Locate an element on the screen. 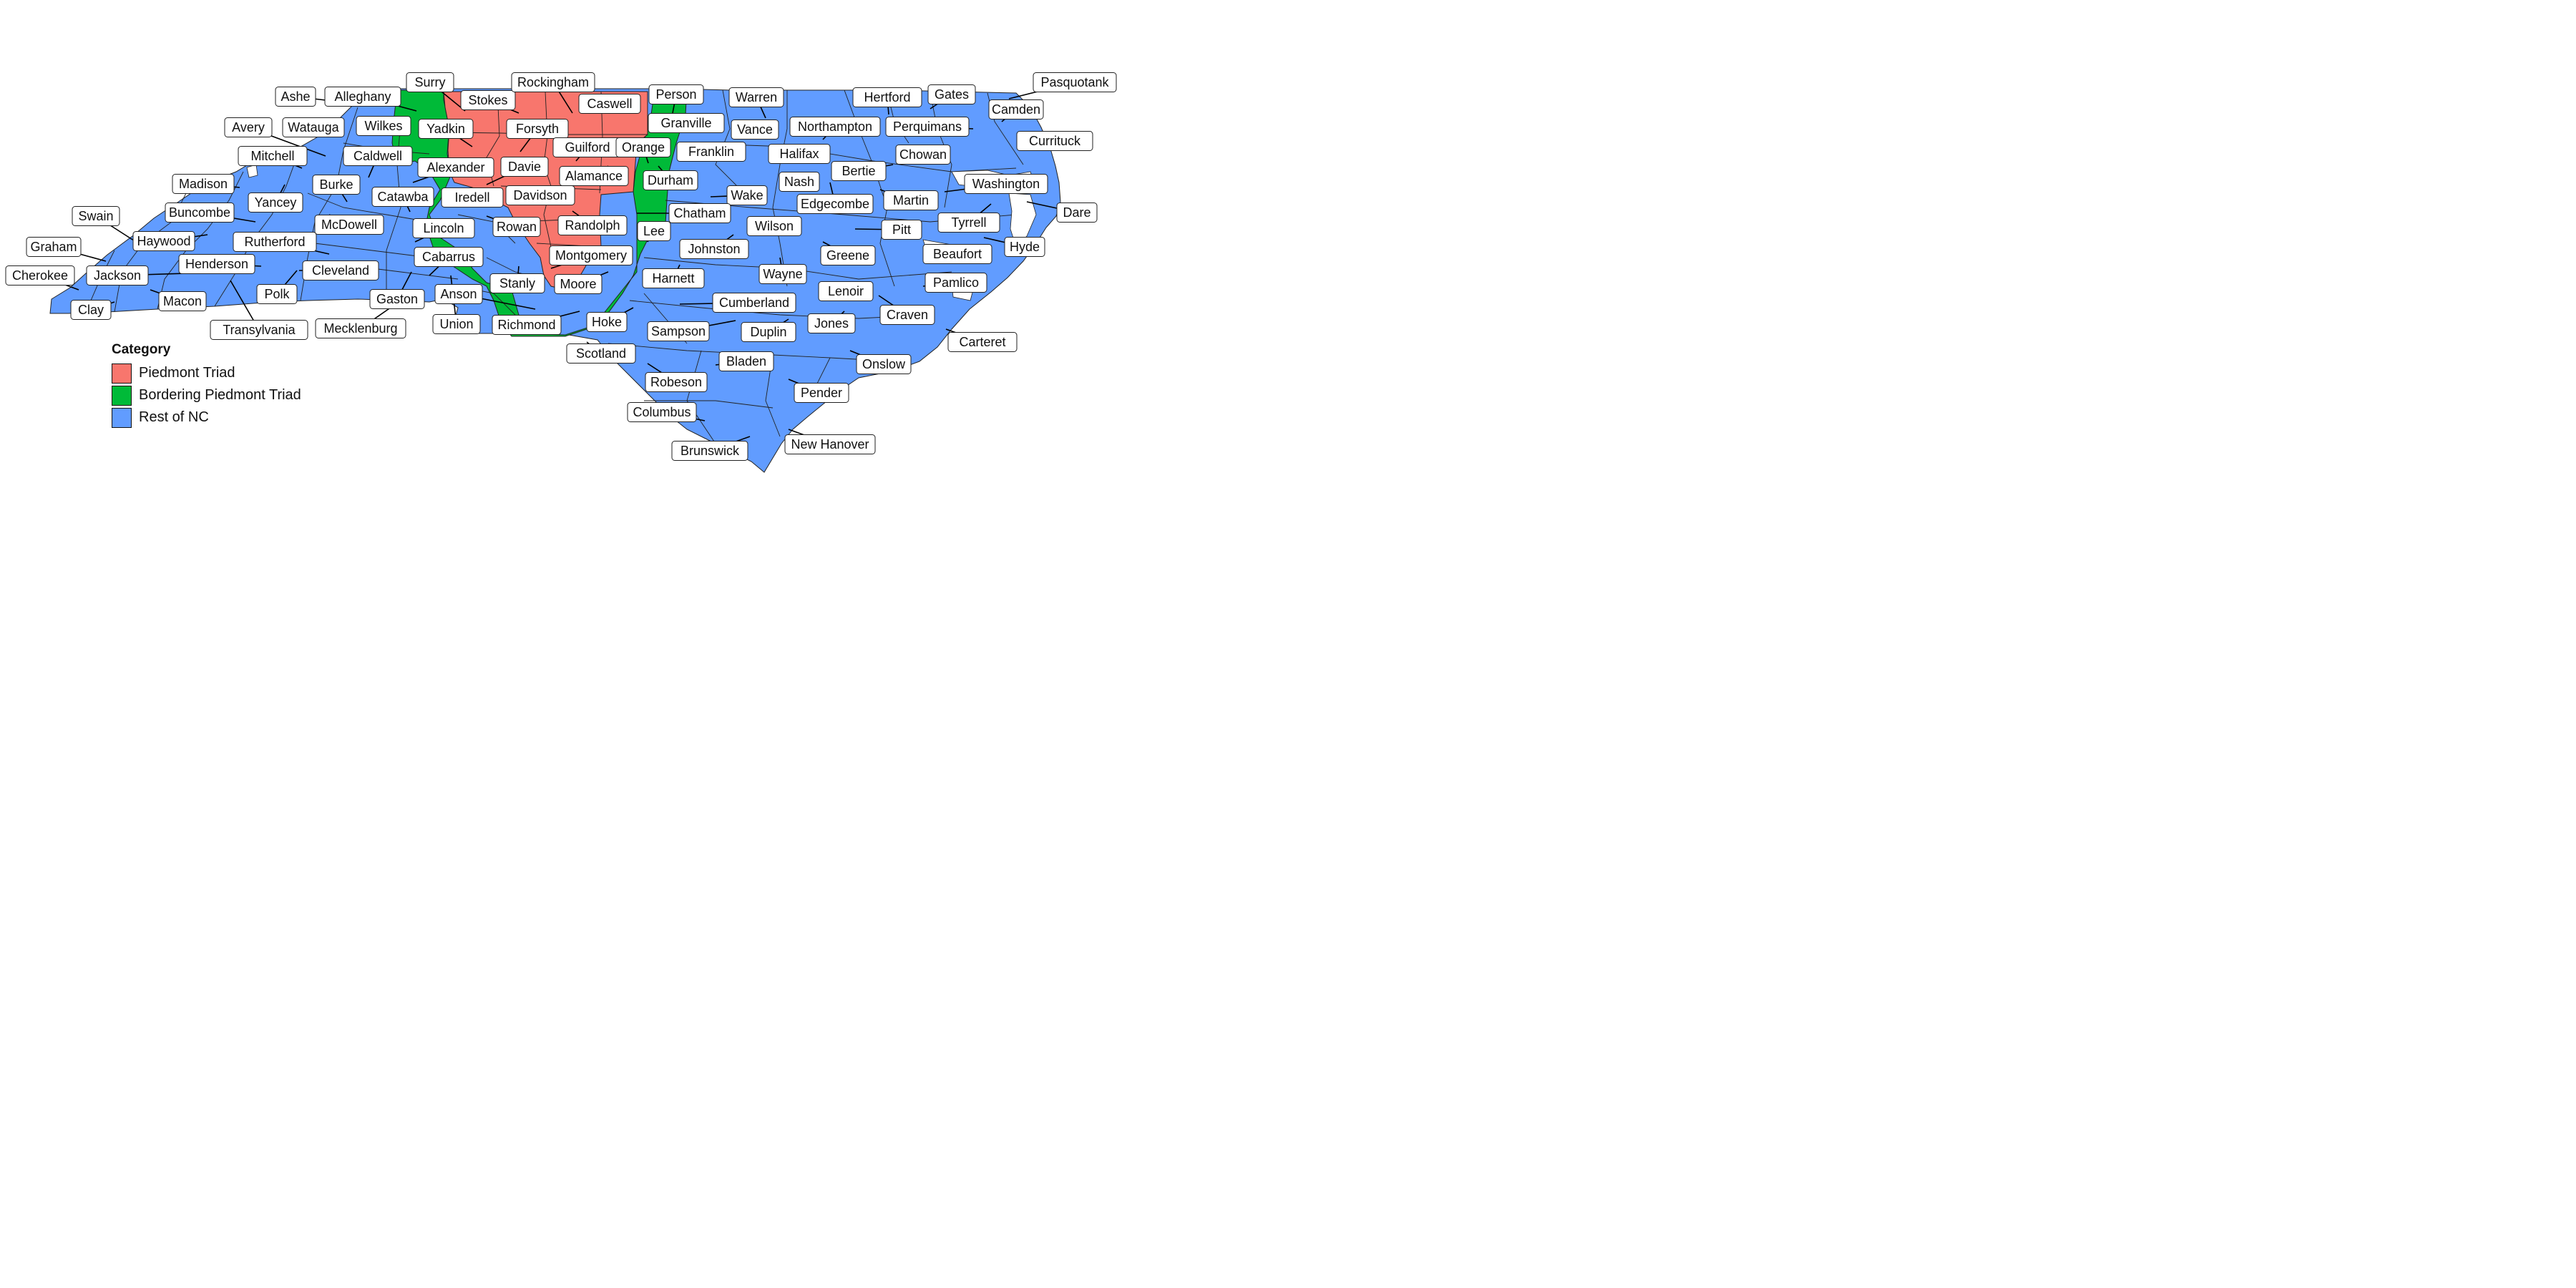 The width and height of the screenshot is (2576, 1288). county-label-wilkes: Wilkes is located at coordinates (383, 126).